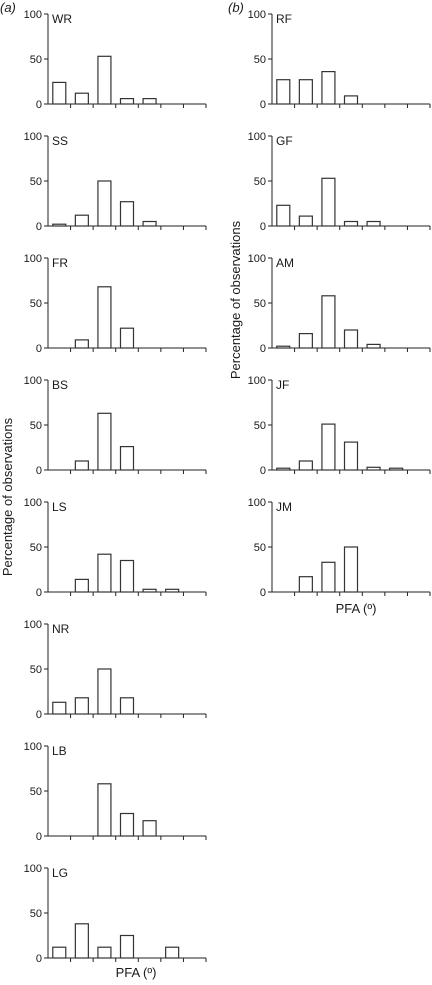  I want to click on panel-title: NR, so click(61, 629).